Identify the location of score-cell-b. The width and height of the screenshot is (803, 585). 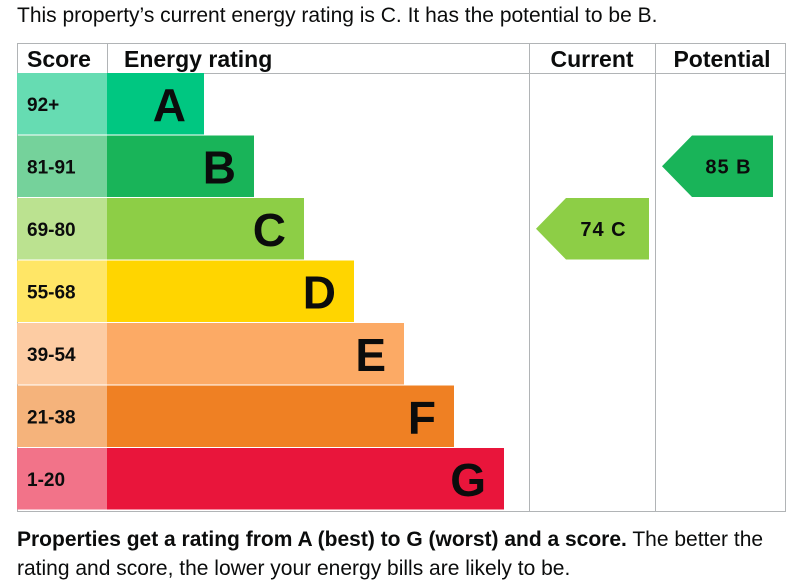
(62, 166).